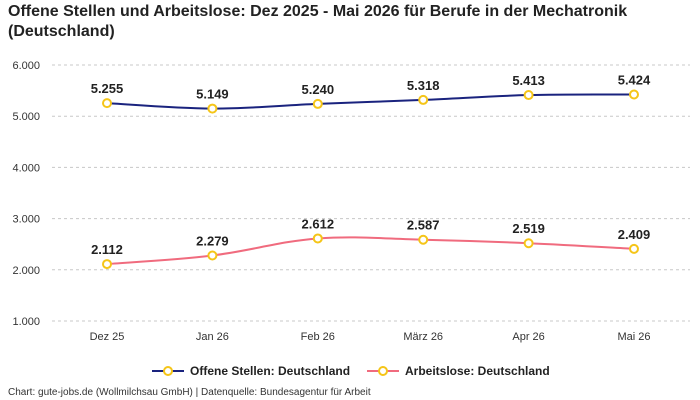 Image resolution: width=700 pixels, height=400 pixels. I want to click on legend-label: Arbeitslose: Deutschland, so click(477, 371).